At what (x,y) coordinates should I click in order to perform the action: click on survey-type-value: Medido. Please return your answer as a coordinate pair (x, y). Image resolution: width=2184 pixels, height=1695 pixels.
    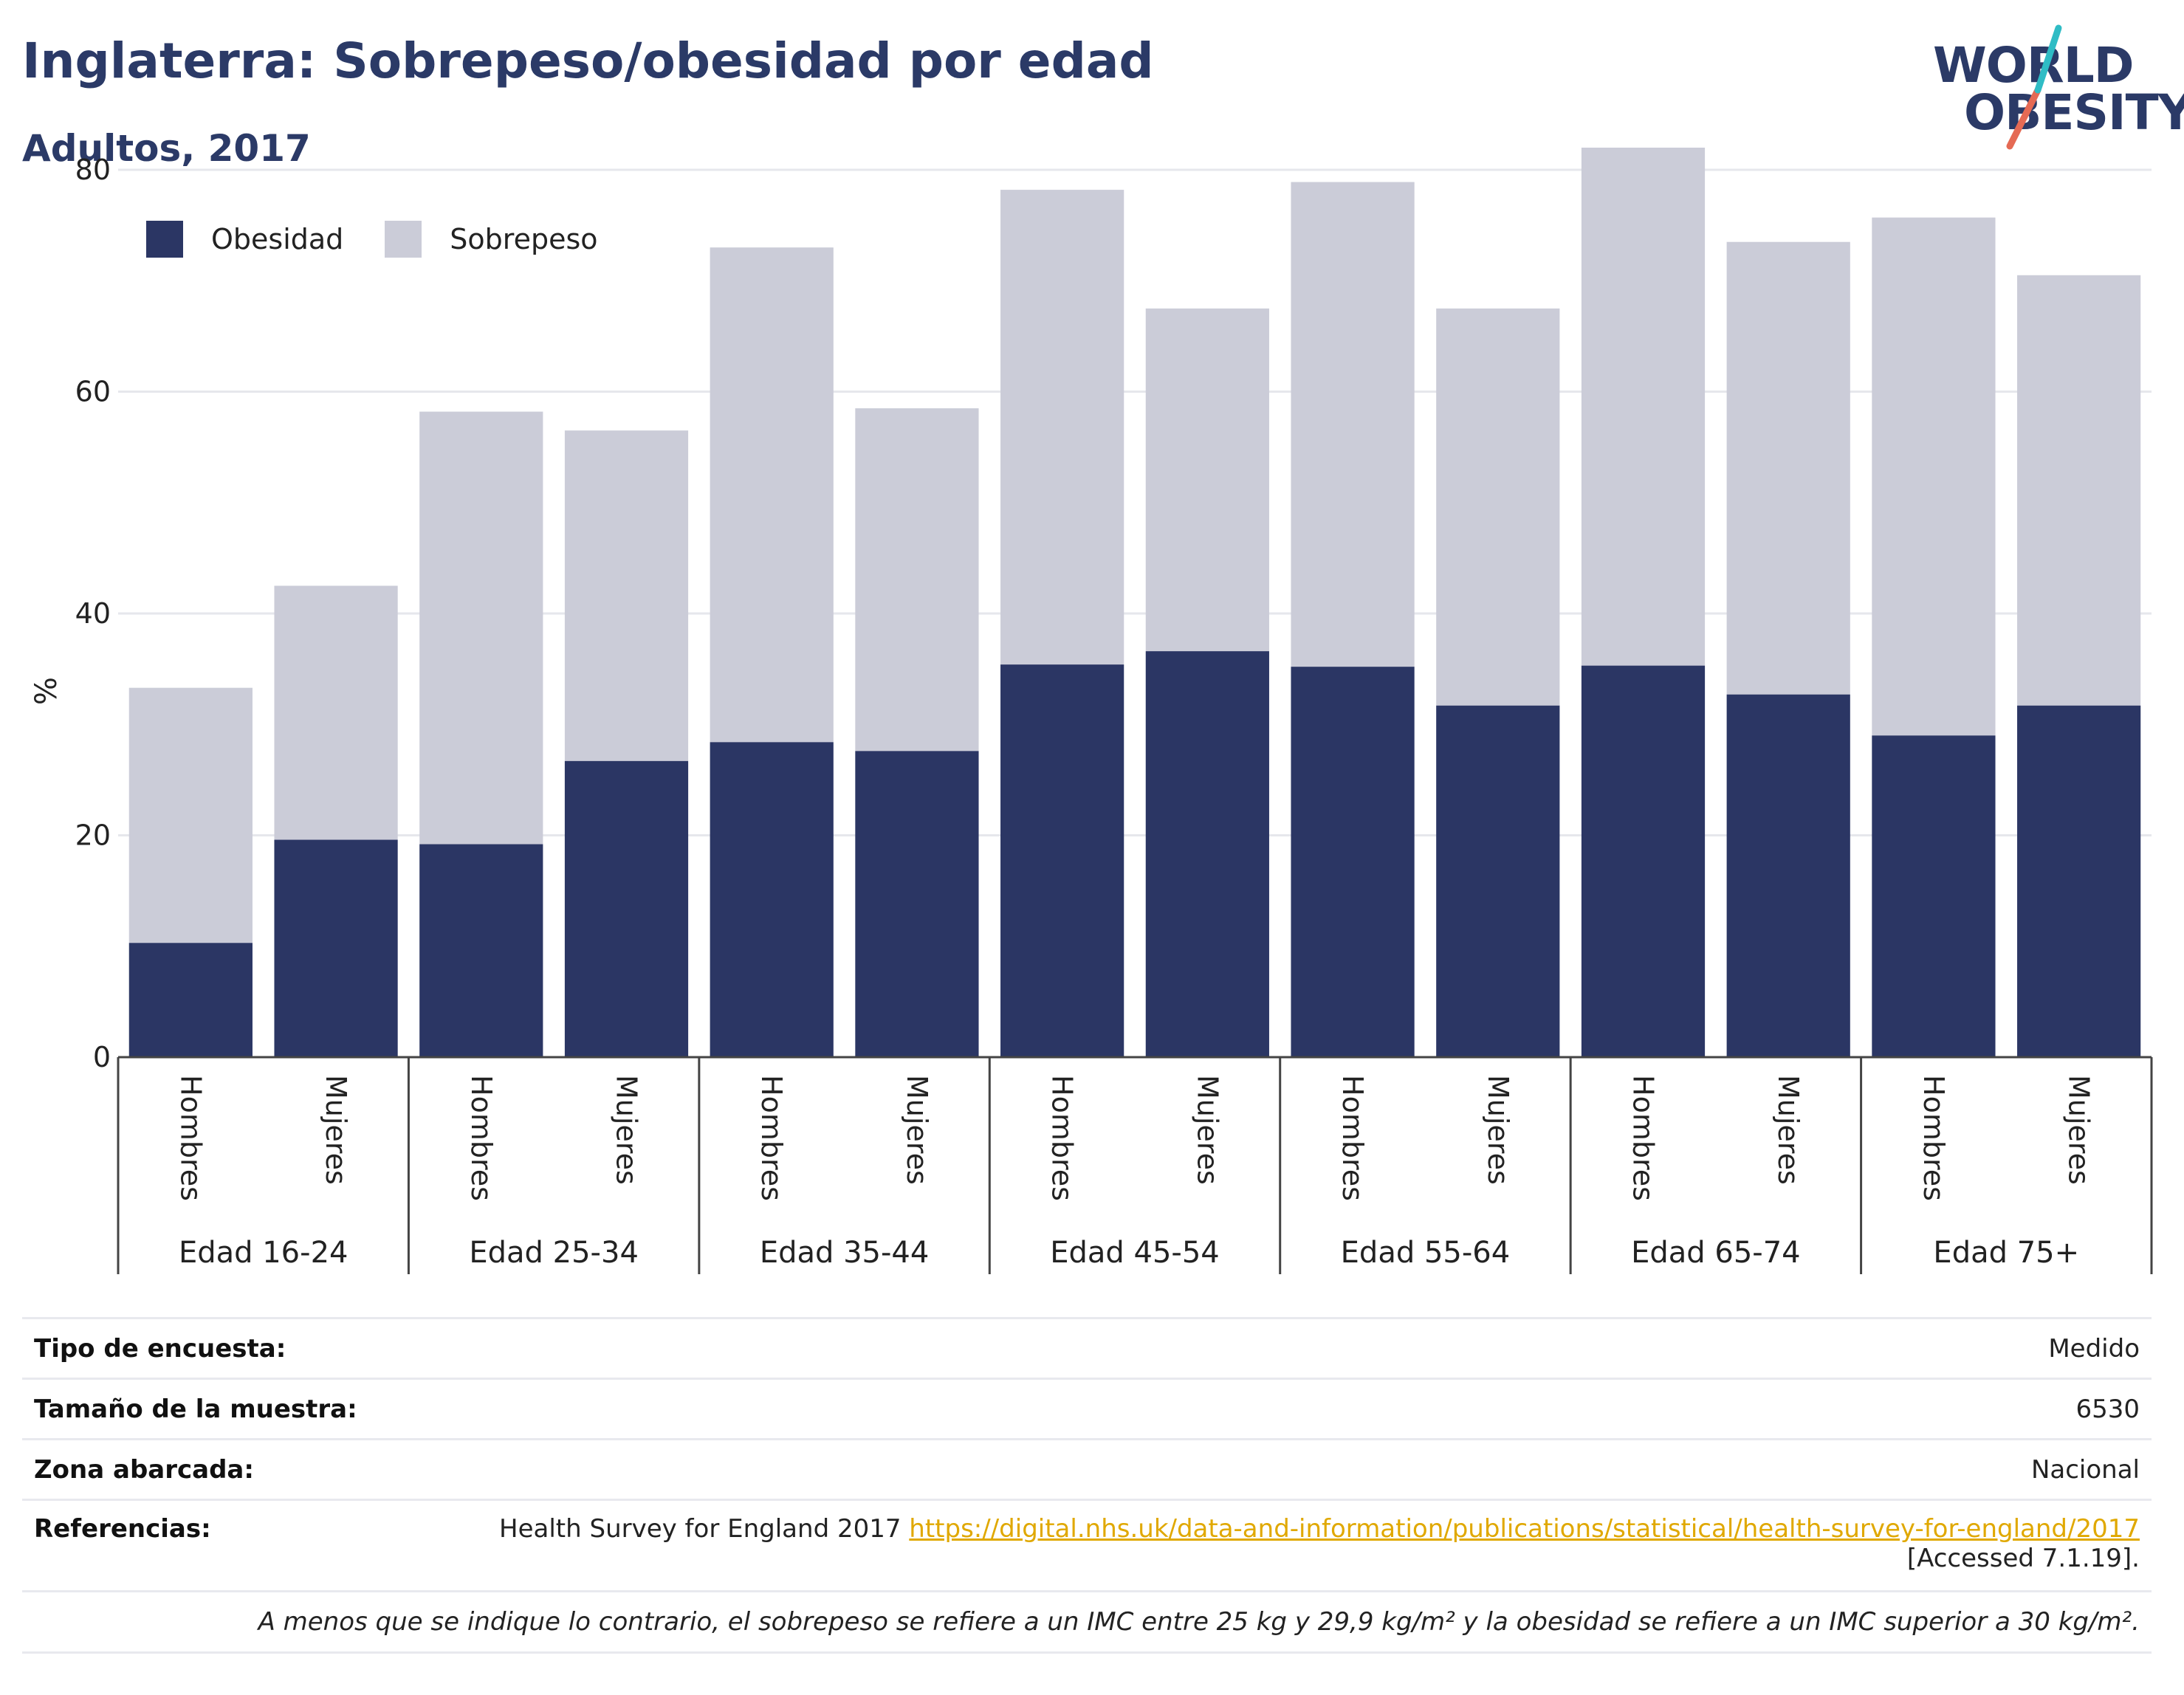
    Looking at the image, I should click on (2094, 1348).